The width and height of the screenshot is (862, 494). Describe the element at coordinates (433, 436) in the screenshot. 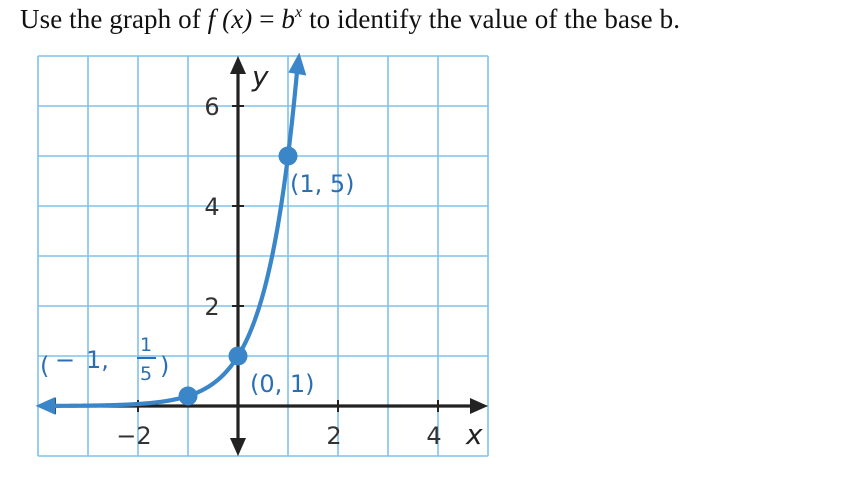

I see `x-tick-label: 4` at that location.